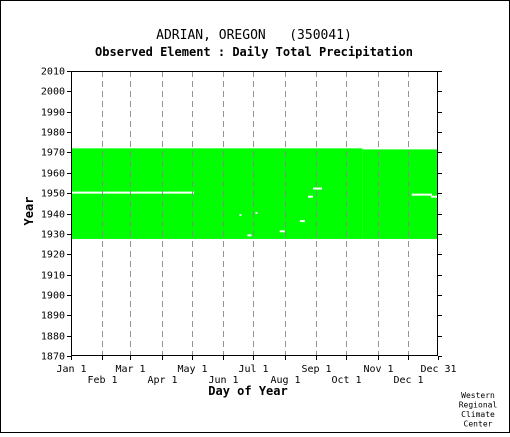 Image resolution: width=510 pixels, height=437 pixels. Describe the element at coordinates (162, 380) in the screenshot. I see `x-tick-label: Apr 1` at that location.